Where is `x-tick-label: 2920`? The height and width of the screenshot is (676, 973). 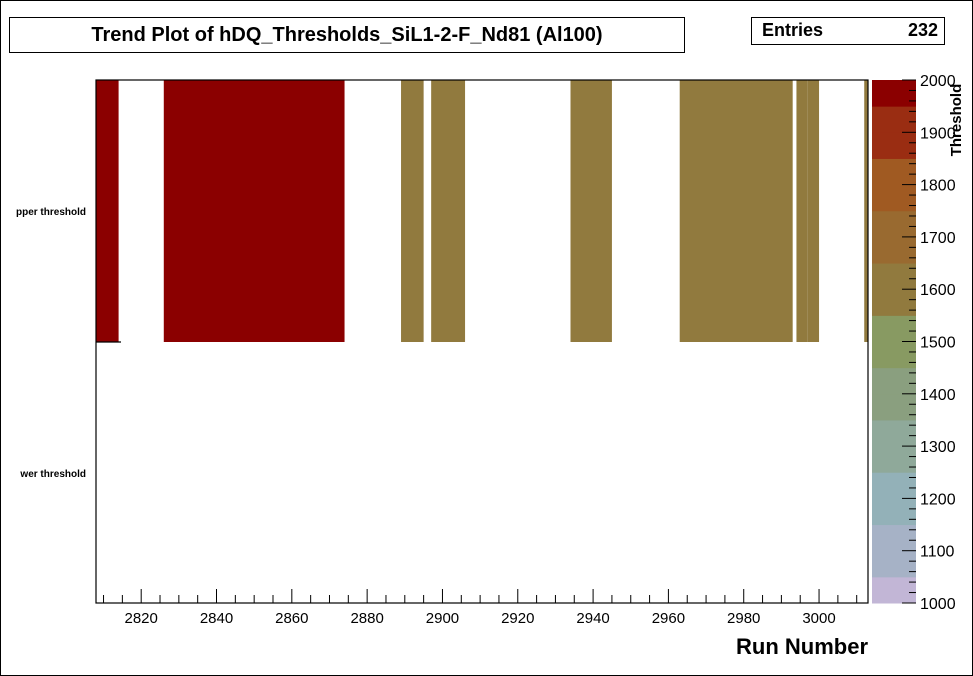 x-tick-label: 2920 is located at coordinates (517, 618).